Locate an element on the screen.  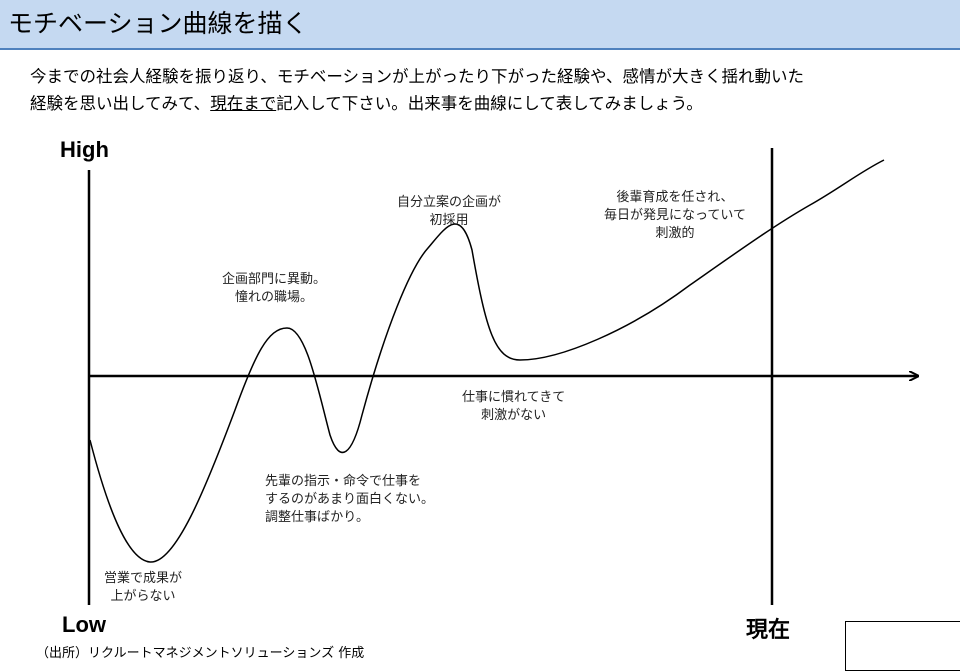
title-bar: モチベーション曲線を描く is located at coordinates (480, 25).